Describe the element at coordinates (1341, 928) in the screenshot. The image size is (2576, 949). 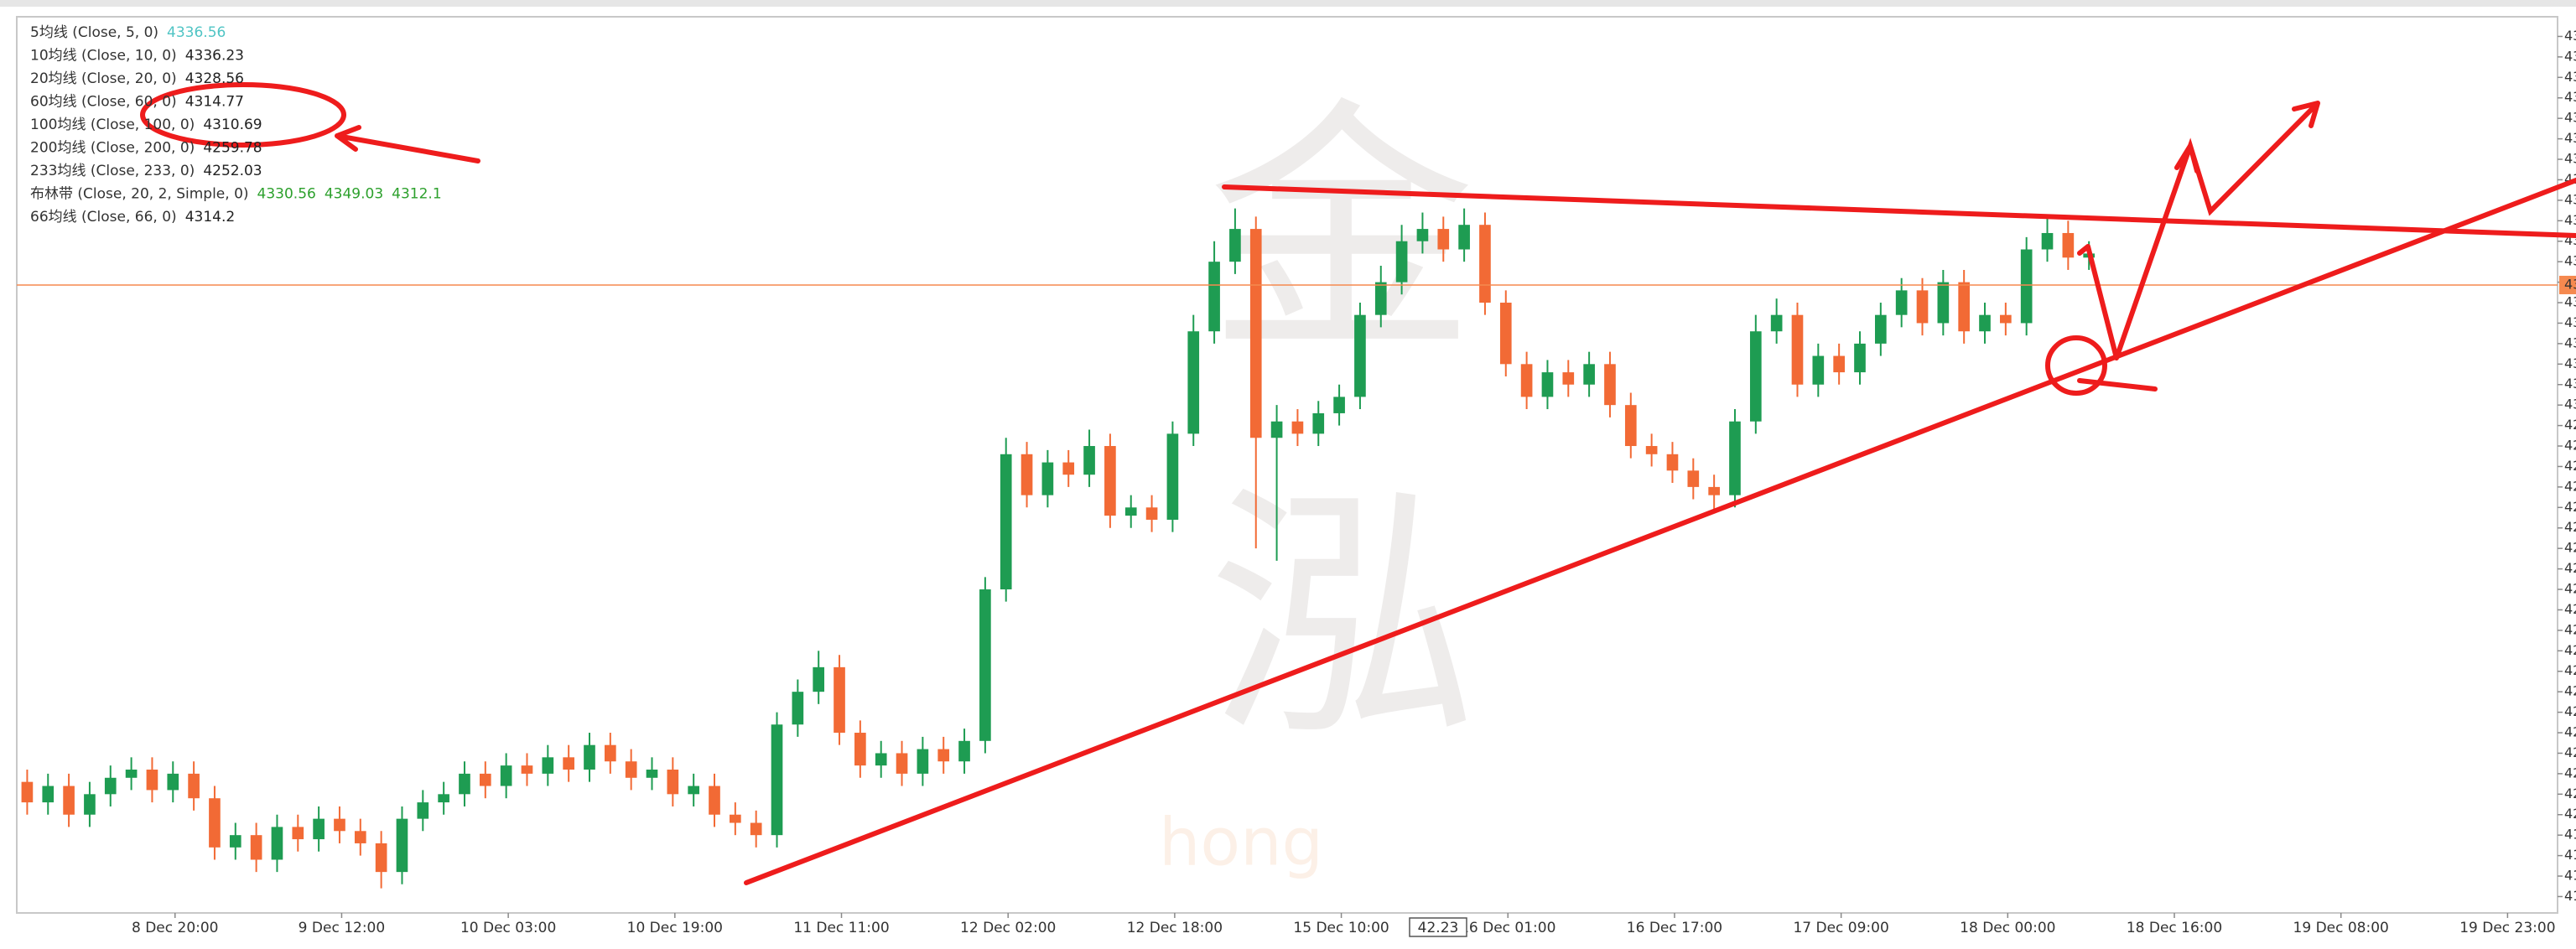
I see `x-tick-label: 15 Dec 10:00` at that location.